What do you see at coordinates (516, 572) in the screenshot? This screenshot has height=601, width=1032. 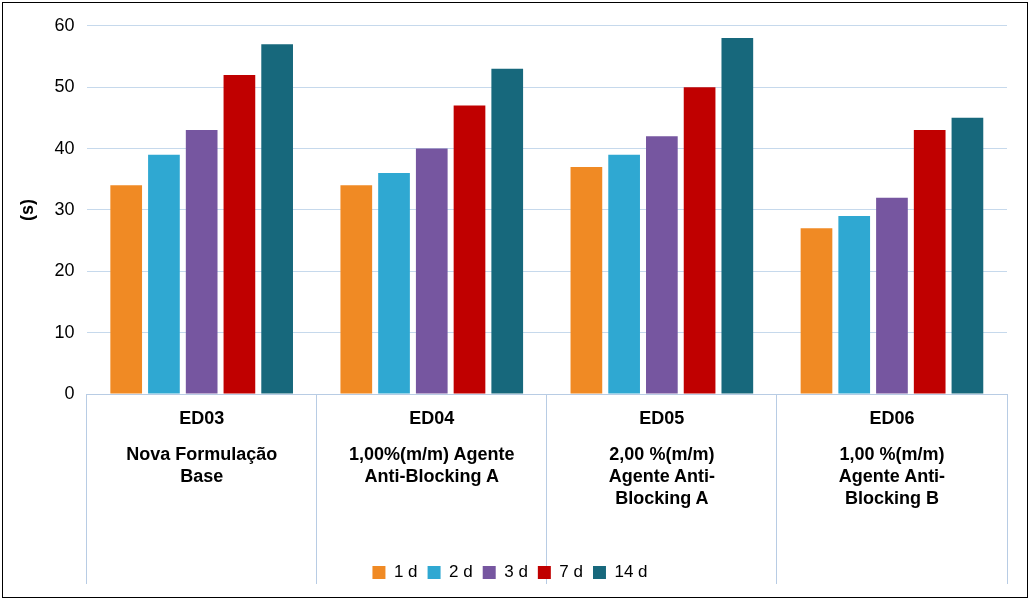 I see `legend-label: 3 d` at bounding box center [516, 572].